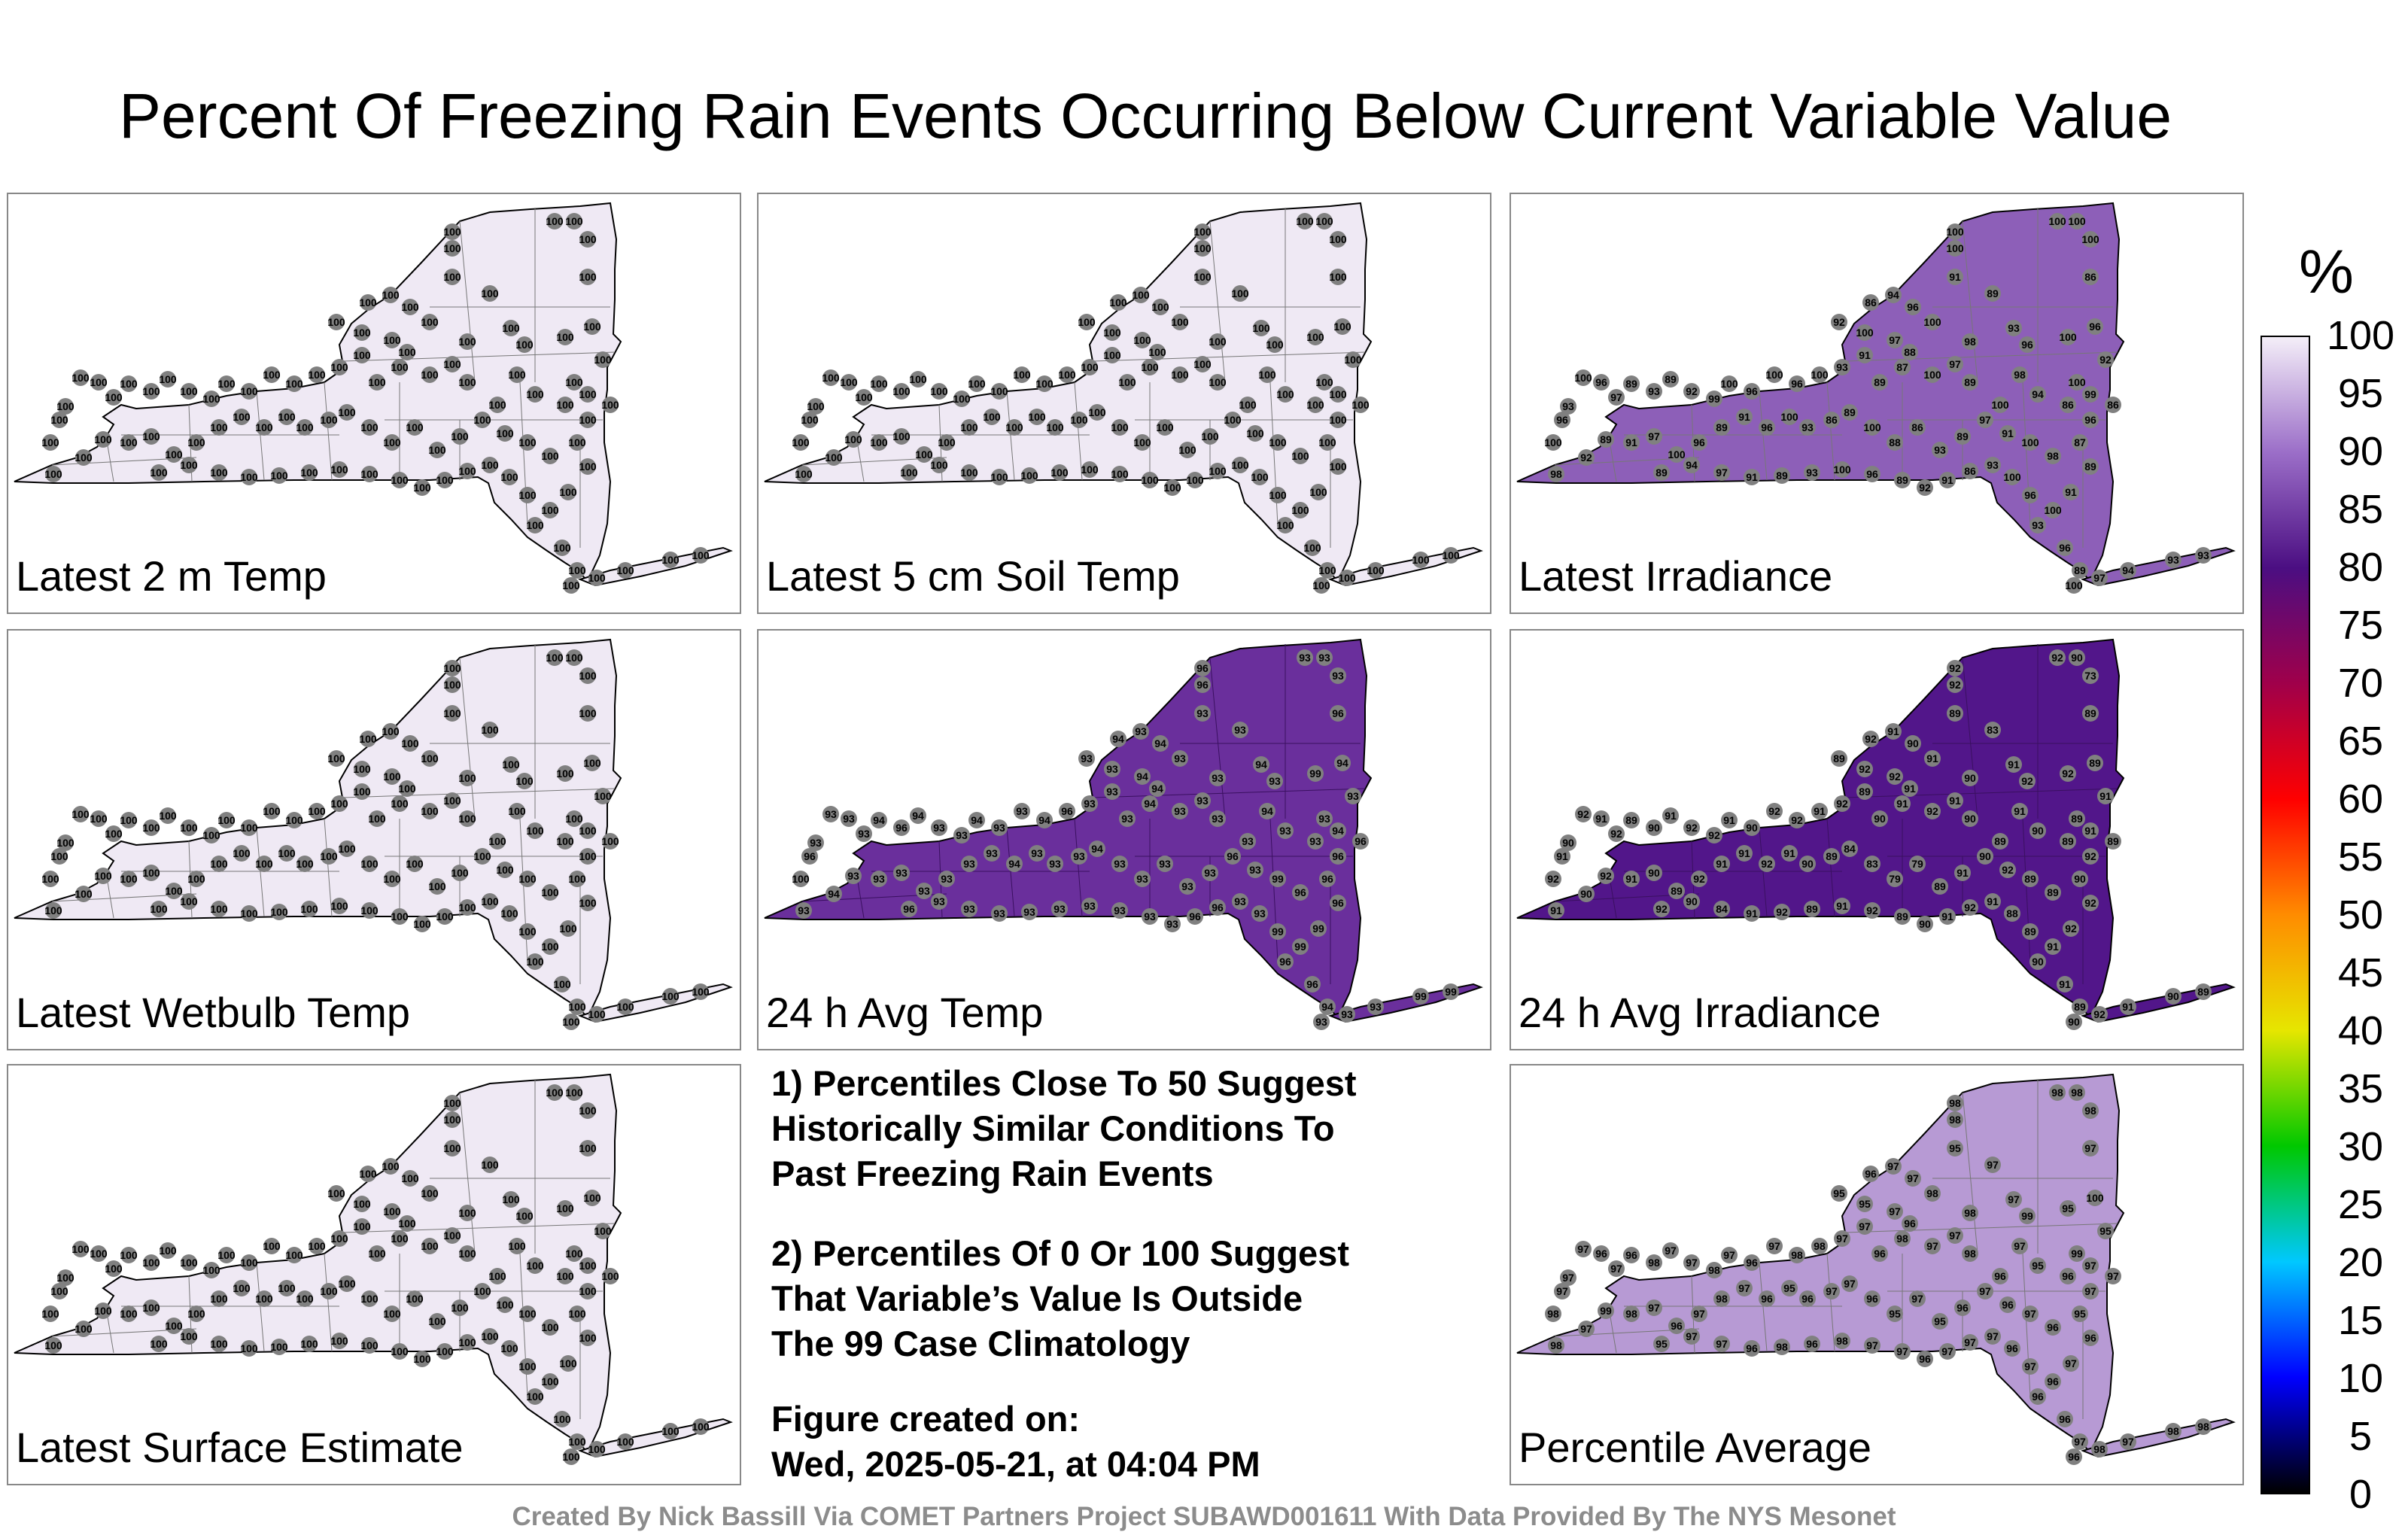  Describe the element at coordinates (1631, 383) in the screenshot. I see `station-marker: 89` at that location.